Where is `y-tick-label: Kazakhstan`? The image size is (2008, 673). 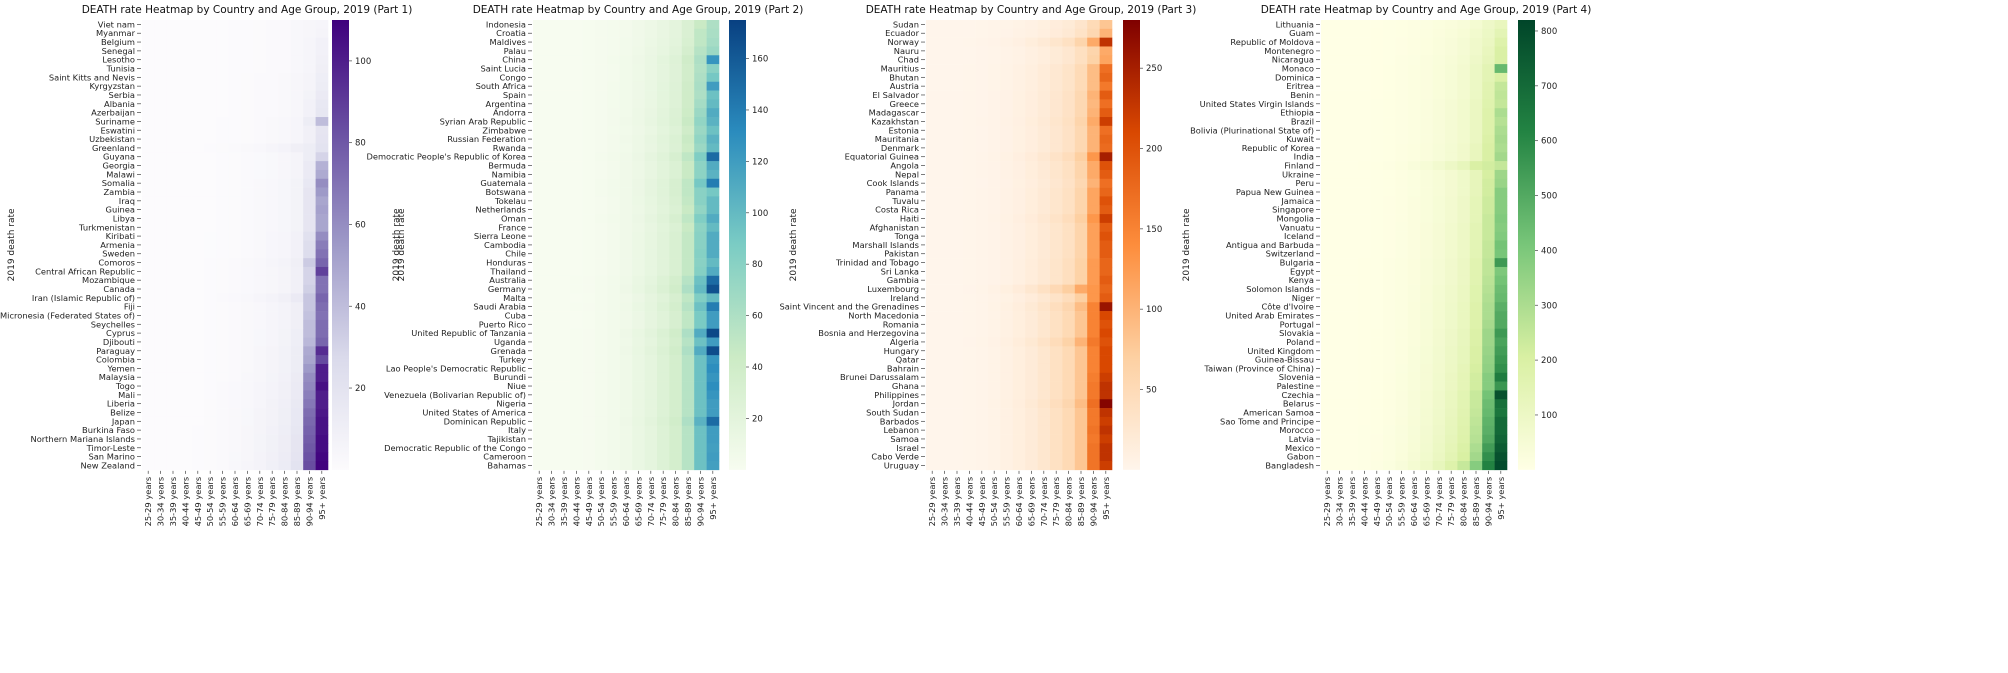 y-tick-label: Kazakhstan is located at coordinates (895, 121).